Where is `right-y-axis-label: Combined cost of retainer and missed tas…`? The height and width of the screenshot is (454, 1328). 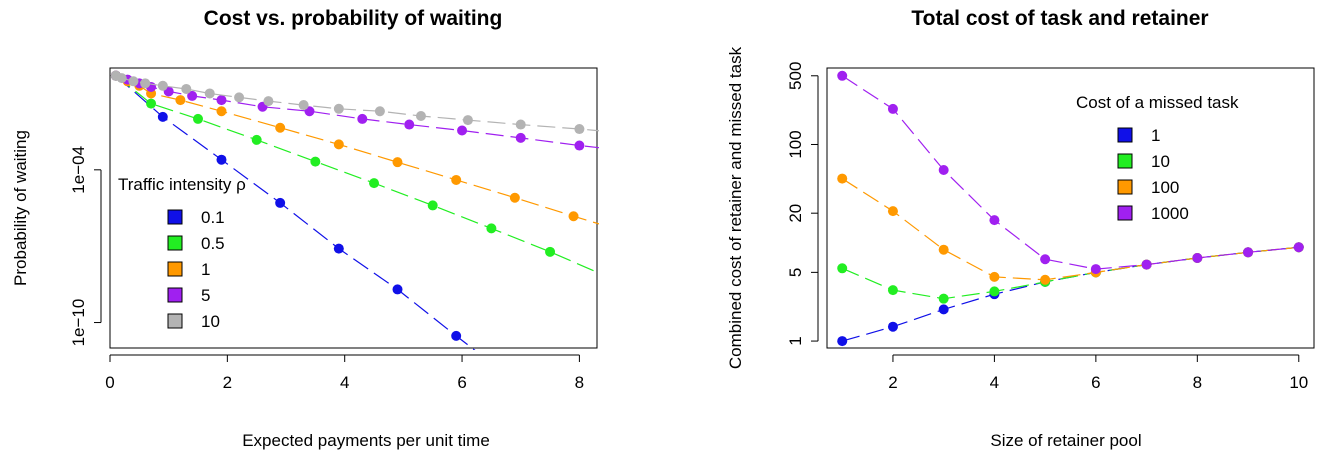
right-y-axis-label: Combined cost of retainer and missed tas… is located at coordinates (735, 207).